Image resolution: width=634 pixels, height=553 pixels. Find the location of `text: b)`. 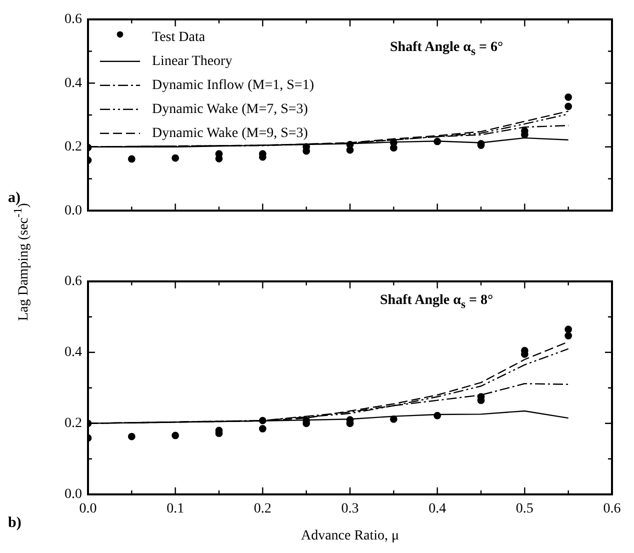

text: b) is located at coordinates (15, 523).